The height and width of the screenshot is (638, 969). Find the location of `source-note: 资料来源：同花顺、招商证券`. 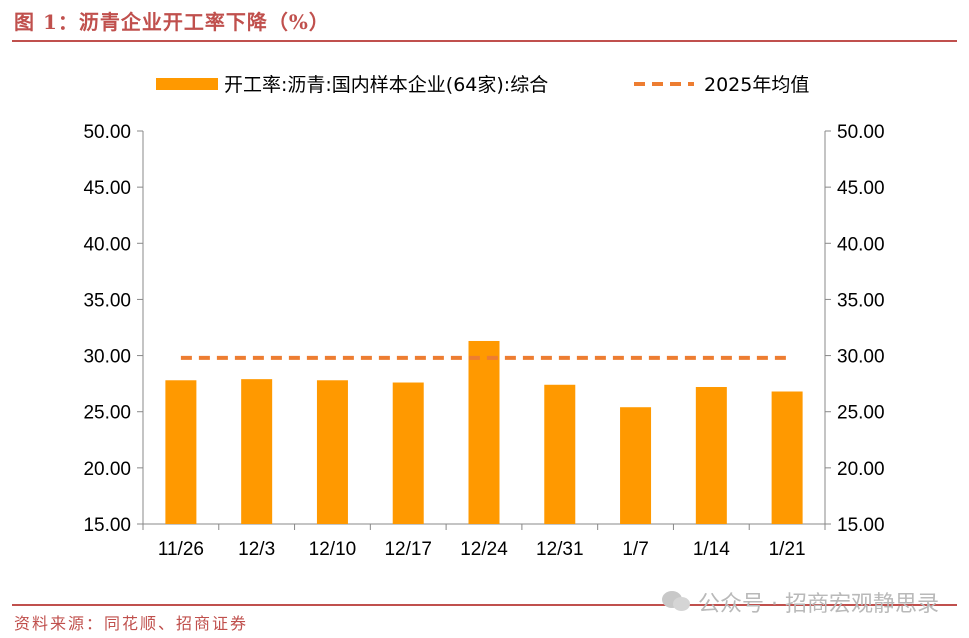

source-note: 资料来源：同花顺、招商证券 is located at coordinates (131, 623).